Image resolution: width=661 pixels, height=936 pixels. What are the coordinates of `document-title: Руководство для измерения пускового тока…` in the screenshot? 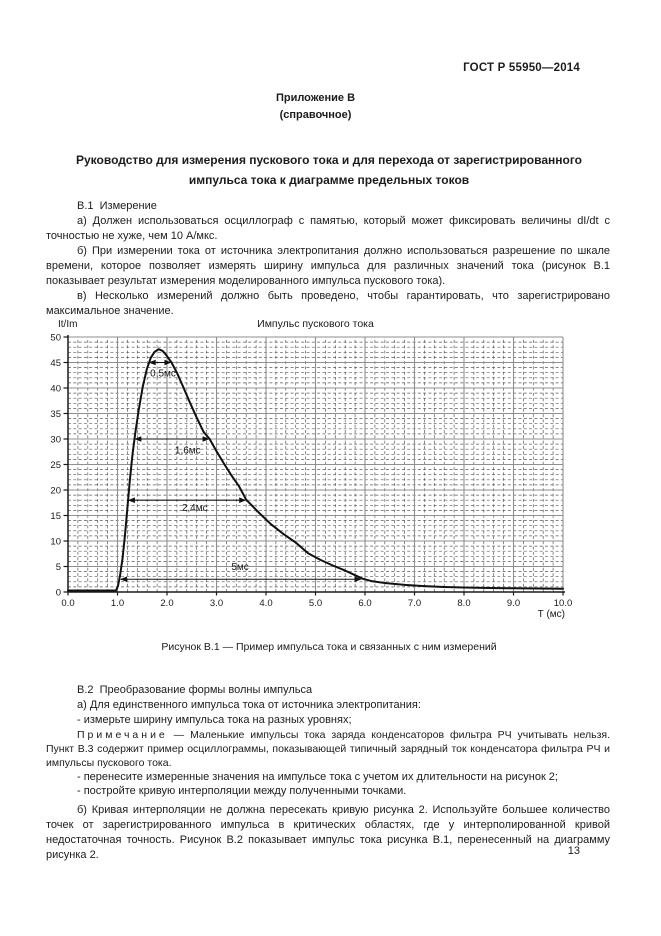 It's located at (329, 170).